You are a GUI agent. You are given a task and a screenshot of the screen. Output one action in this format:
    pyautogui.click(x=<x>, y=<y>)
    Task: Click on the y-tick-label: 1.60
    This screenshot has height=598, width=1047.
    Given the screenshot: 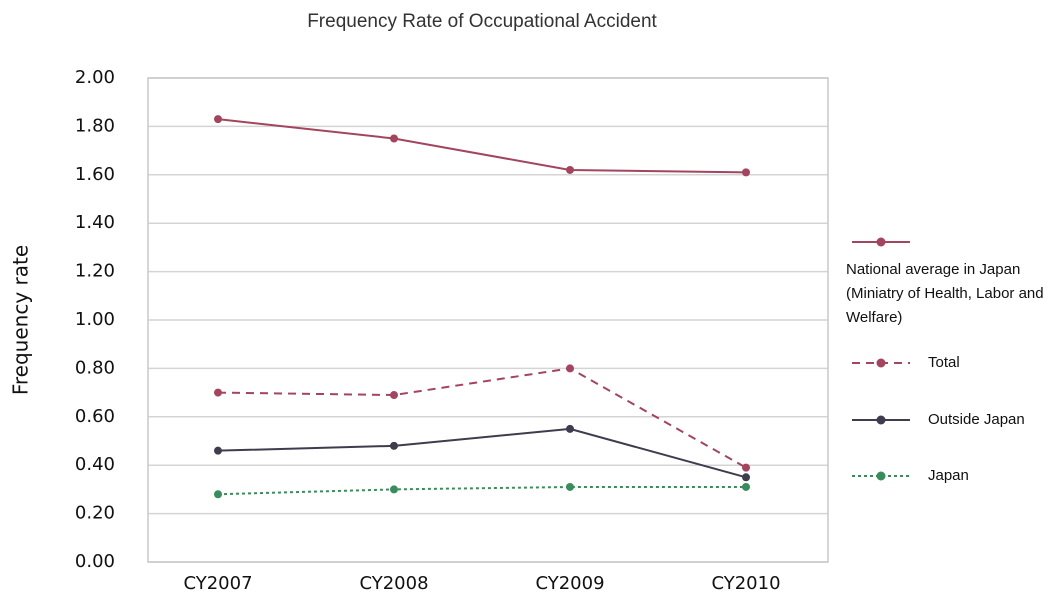 What is the action you would take?
    pyautogui.click(x=95, y=174)
    